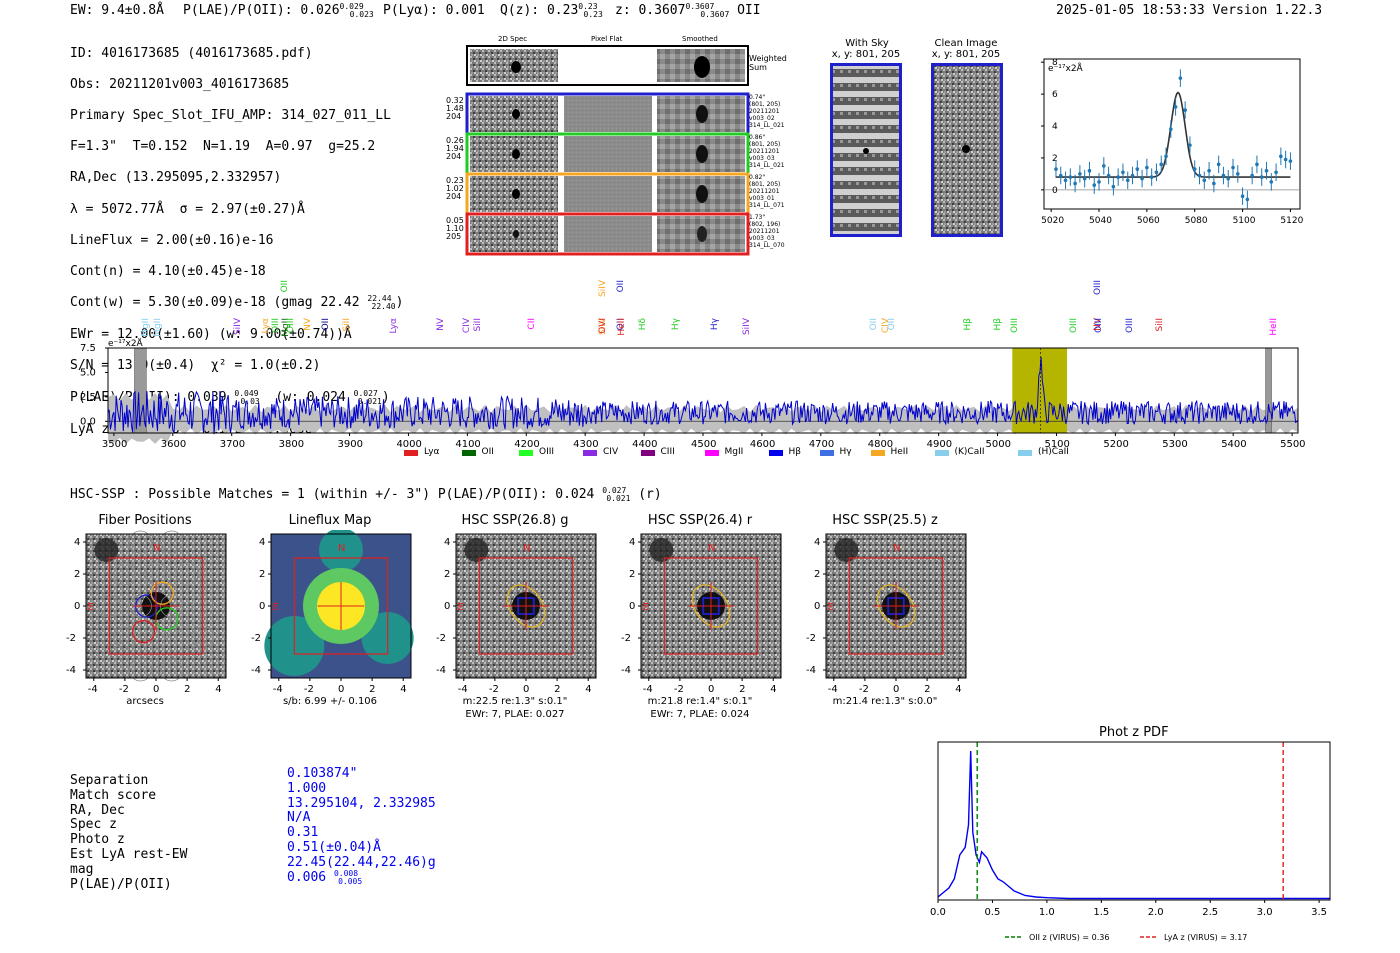 The image size is (1400, 953). What do you see at coordinates (467, 326) in the screenshot?
I see `spectral-line-label: CIV` at bounding box center [467, 326].